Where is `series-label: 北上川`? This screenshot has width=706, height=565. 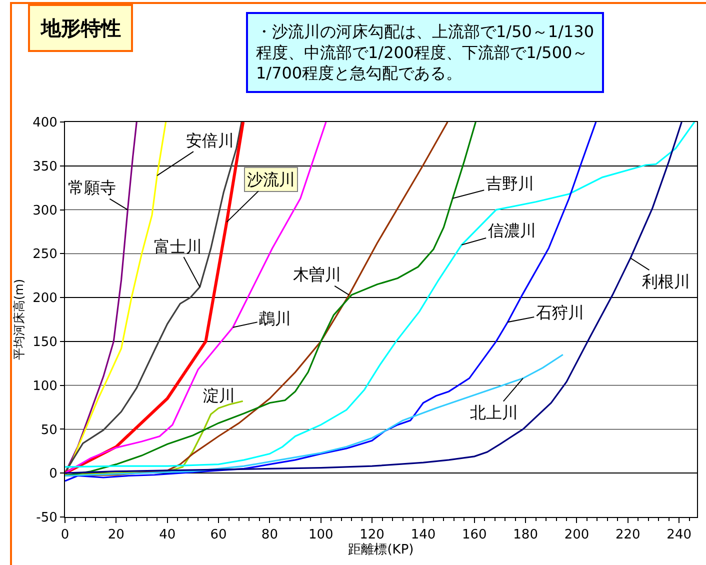
series-label: 北上川 is located at coordinates (494, 412).